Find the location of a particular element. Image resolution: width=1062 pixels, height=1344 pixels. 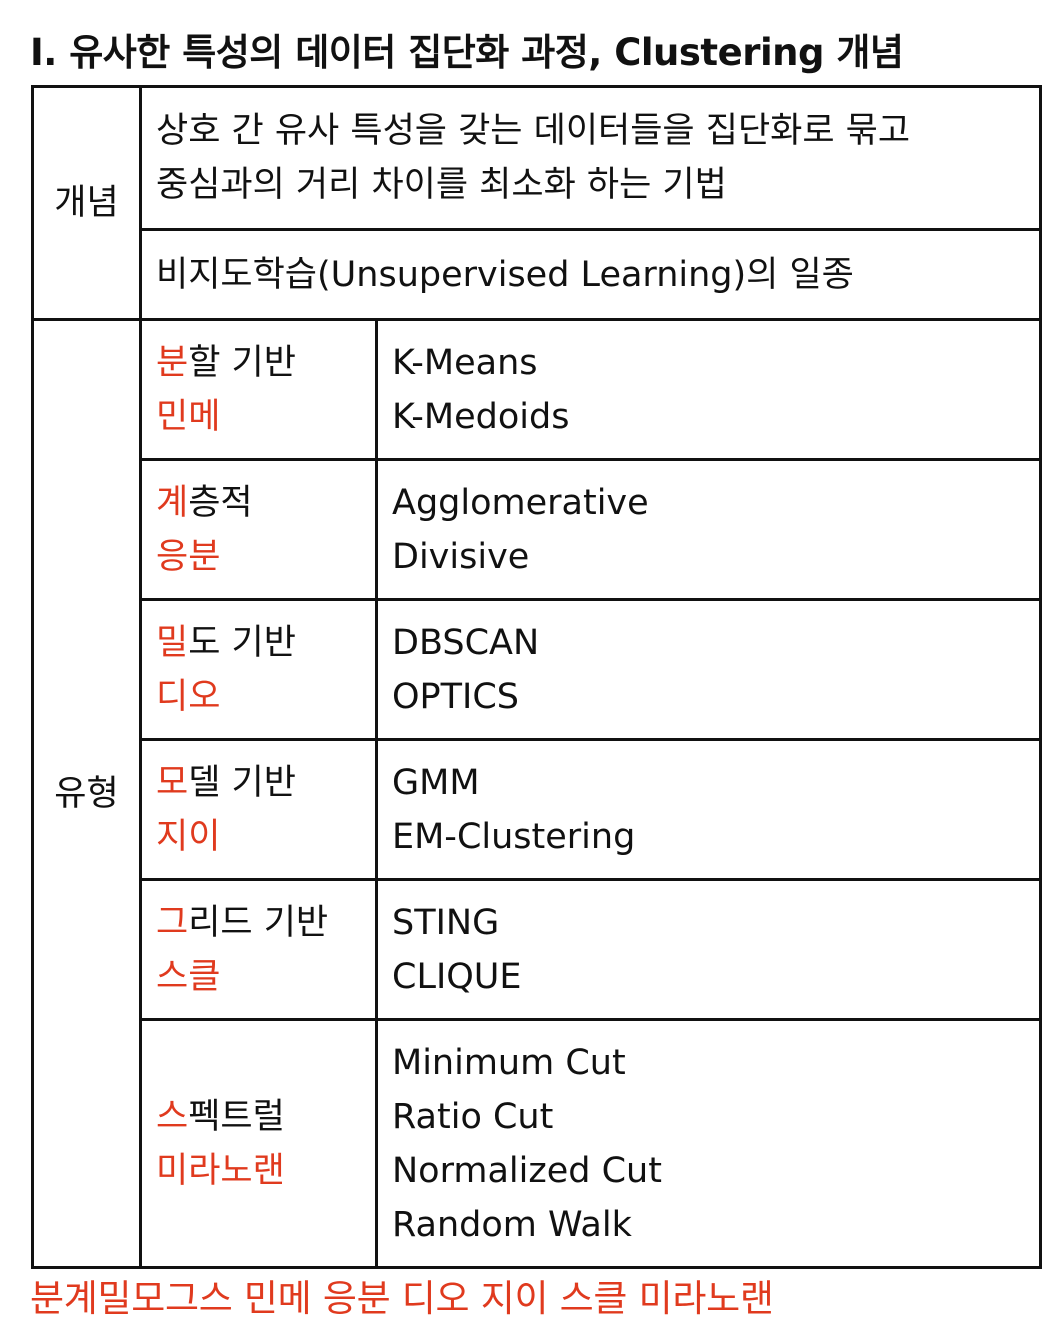

algorithm-name: CLIQUE is located at coordinates (457, 976).